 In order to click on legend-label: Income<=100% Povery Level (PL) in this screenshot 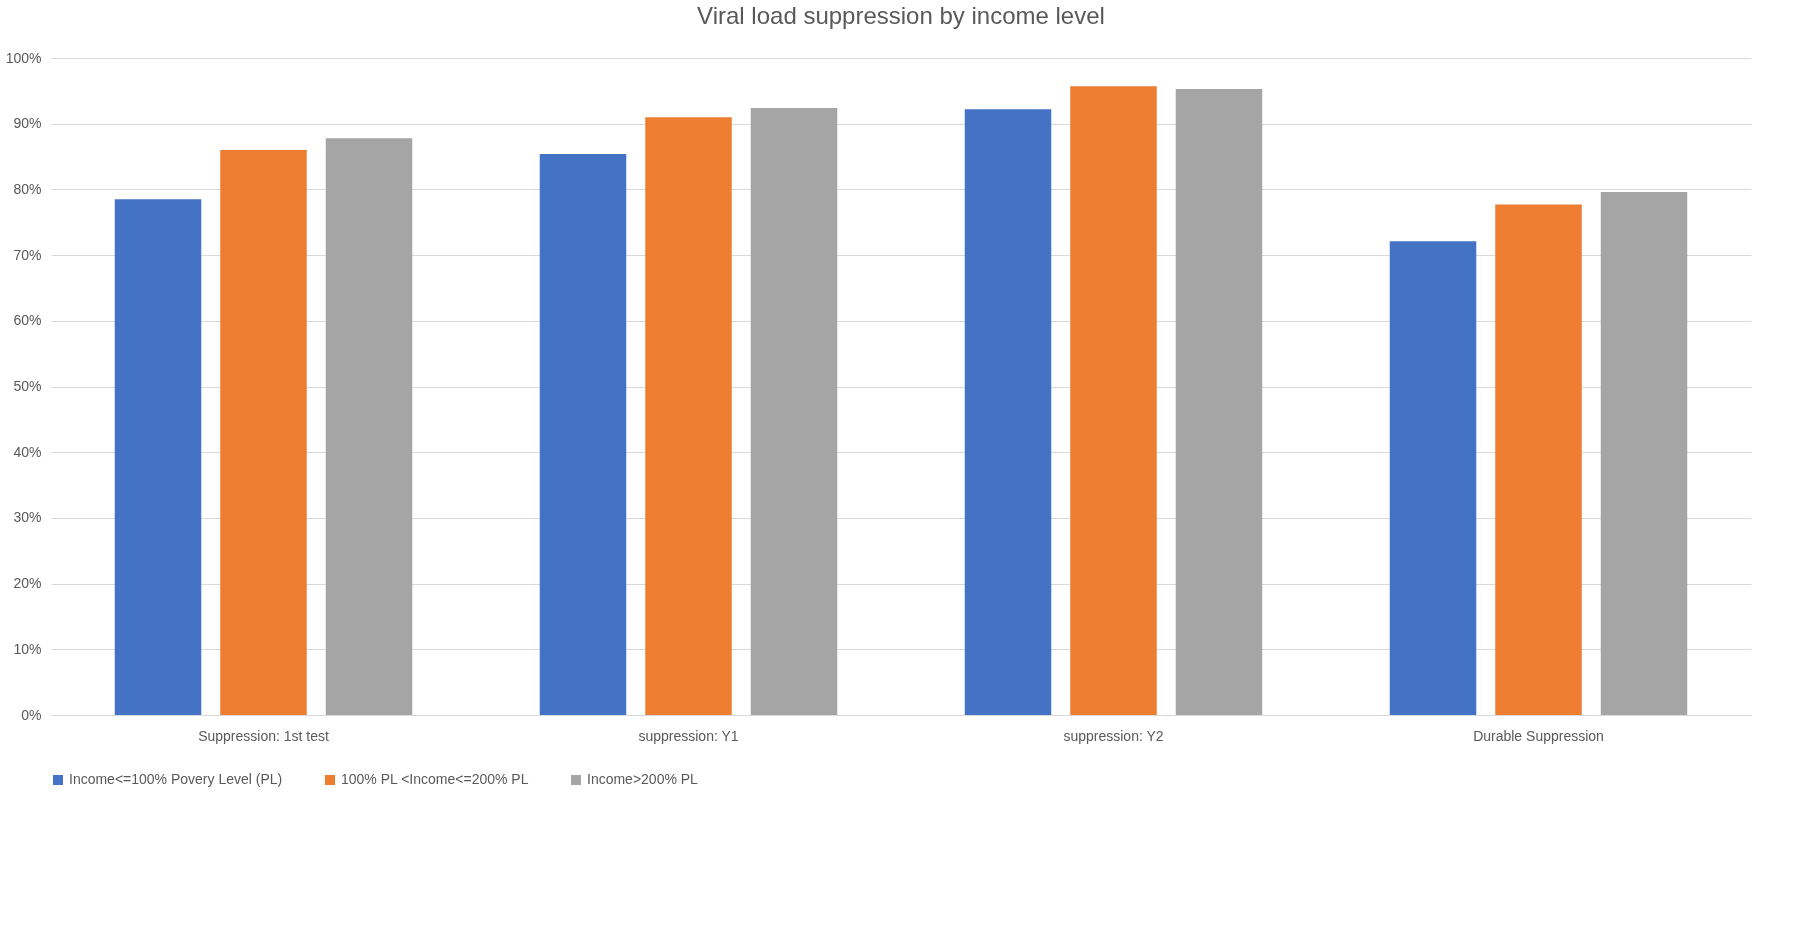, I will do `click(176, 779)`.